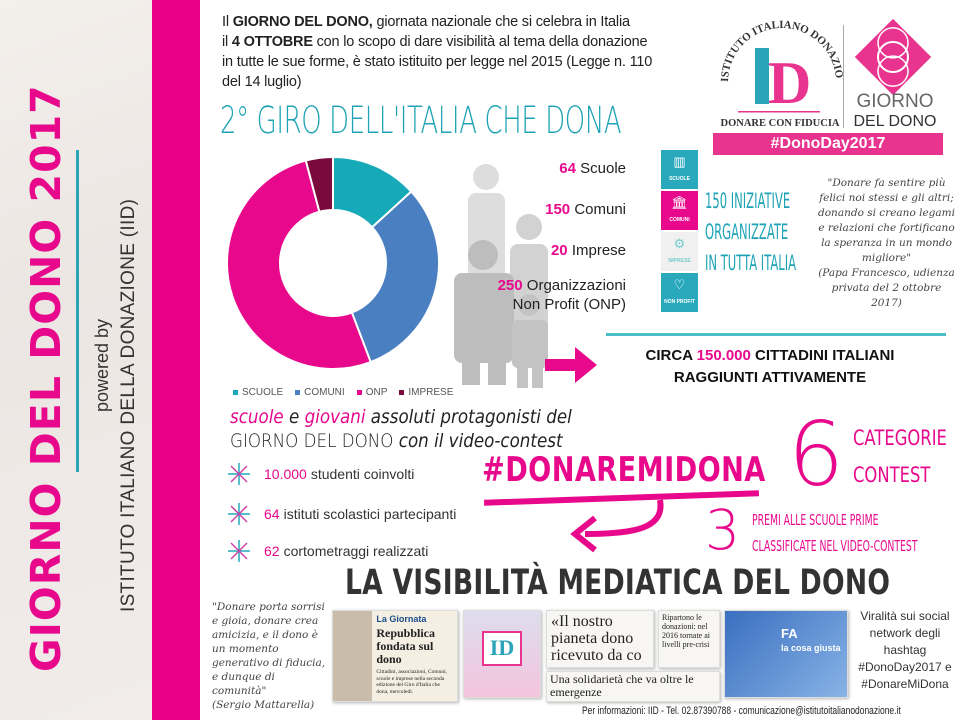  I want to click on logo-tagline: DONARE CON FIDUCIA, so click(779, 123).